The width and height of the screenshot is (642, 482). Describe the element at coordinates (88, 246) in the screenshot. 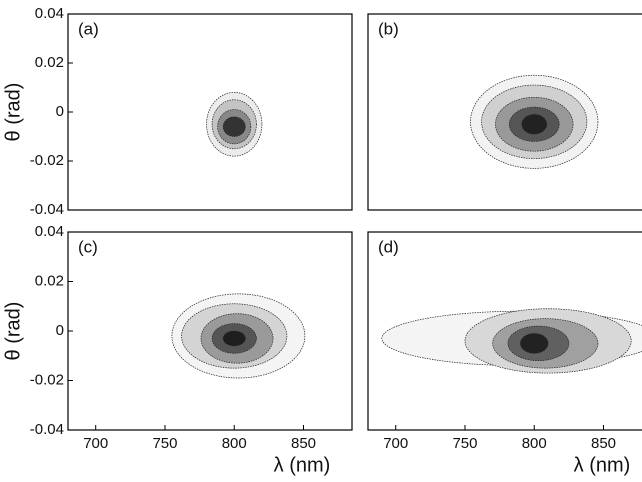

I see `panel-label: (c)` at that location.